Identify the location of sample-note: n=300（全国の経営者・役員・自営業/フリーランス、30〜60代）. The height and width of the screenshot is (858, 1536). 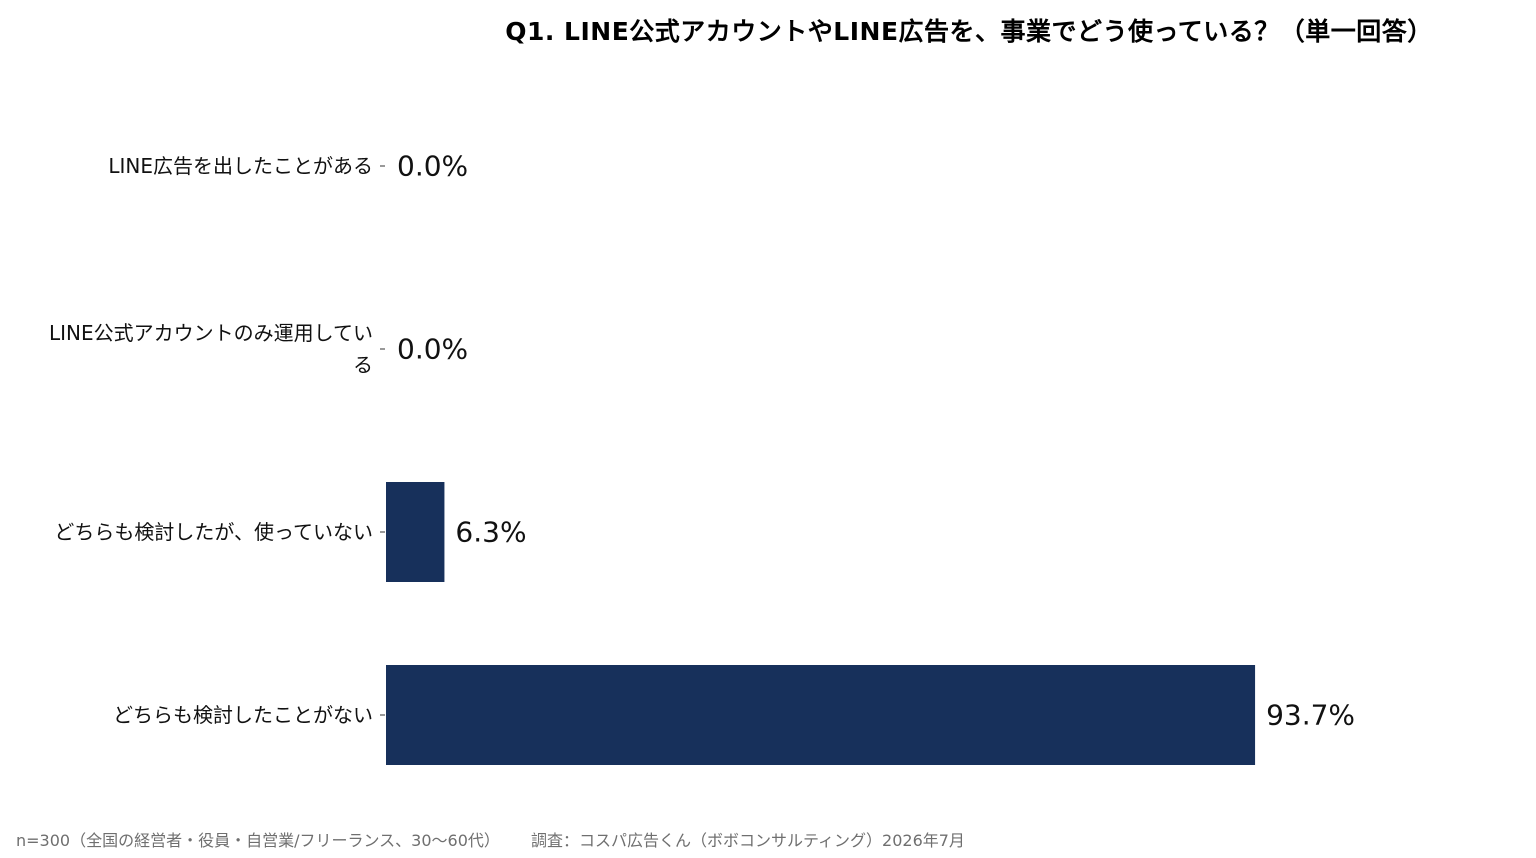
(258, 840).